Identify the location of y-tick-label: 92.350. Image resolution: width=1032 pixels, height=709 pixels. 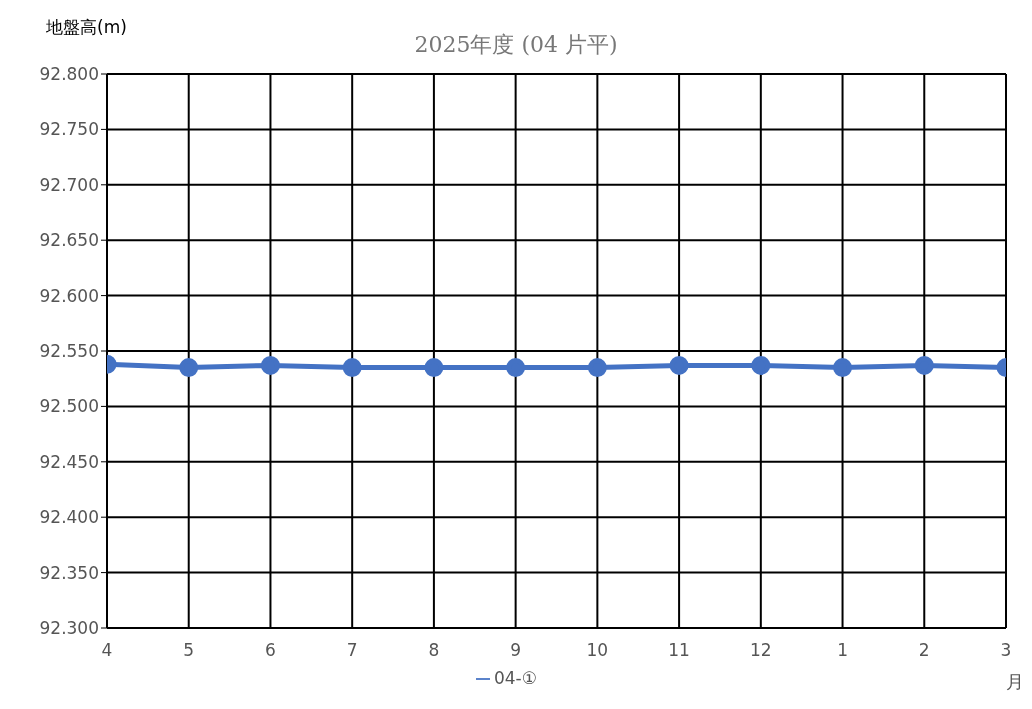
(69, 572).